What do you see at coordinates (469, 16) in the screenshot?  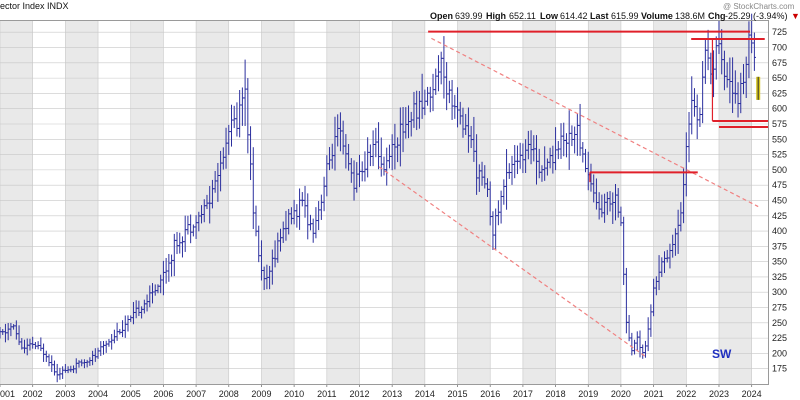 I see `open-value: 639.99` at bounding box center [469, 16].